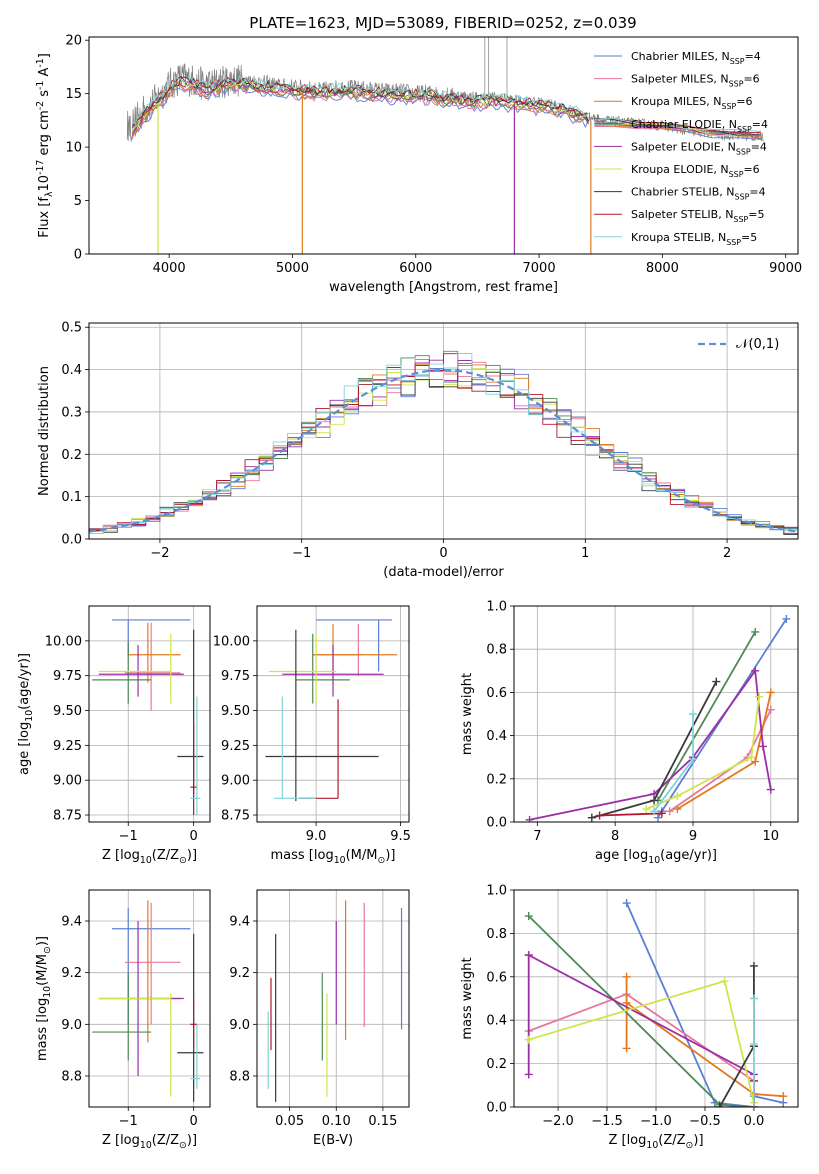  Describe the element at coordinates (73, 94) in the screenshot. I see `y-tick-label: 15` at that location.